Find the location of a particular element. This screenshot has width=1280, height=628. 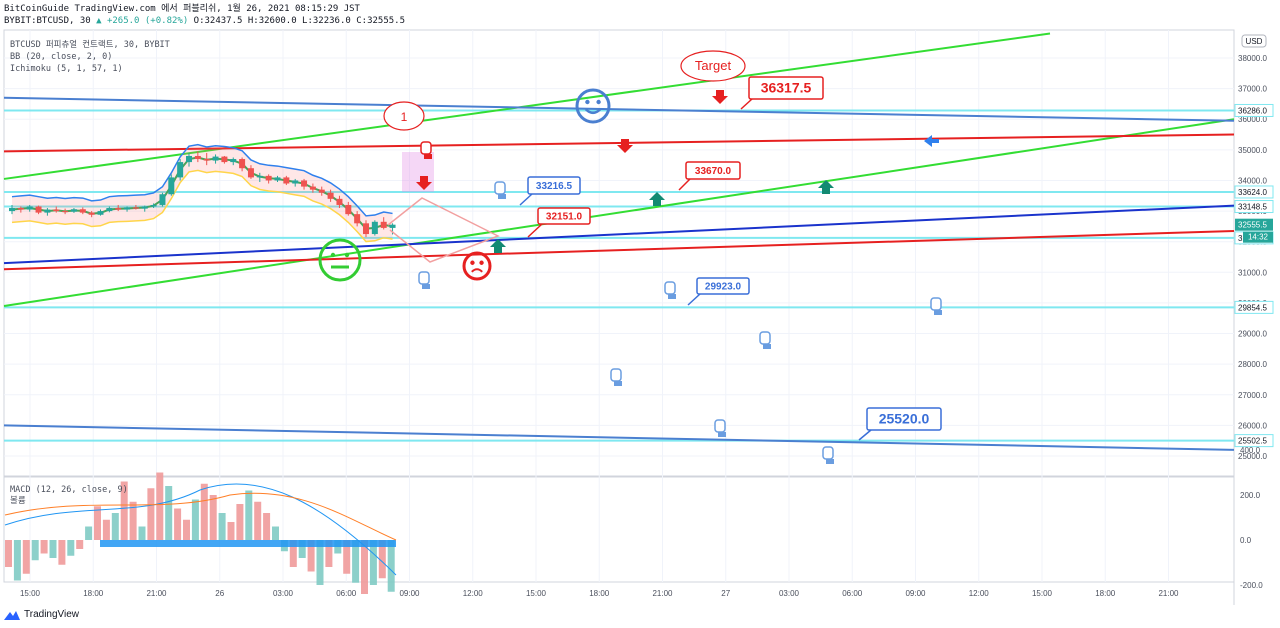

callout-36317-label: 36317.5 is located at coordinates (786, 88).